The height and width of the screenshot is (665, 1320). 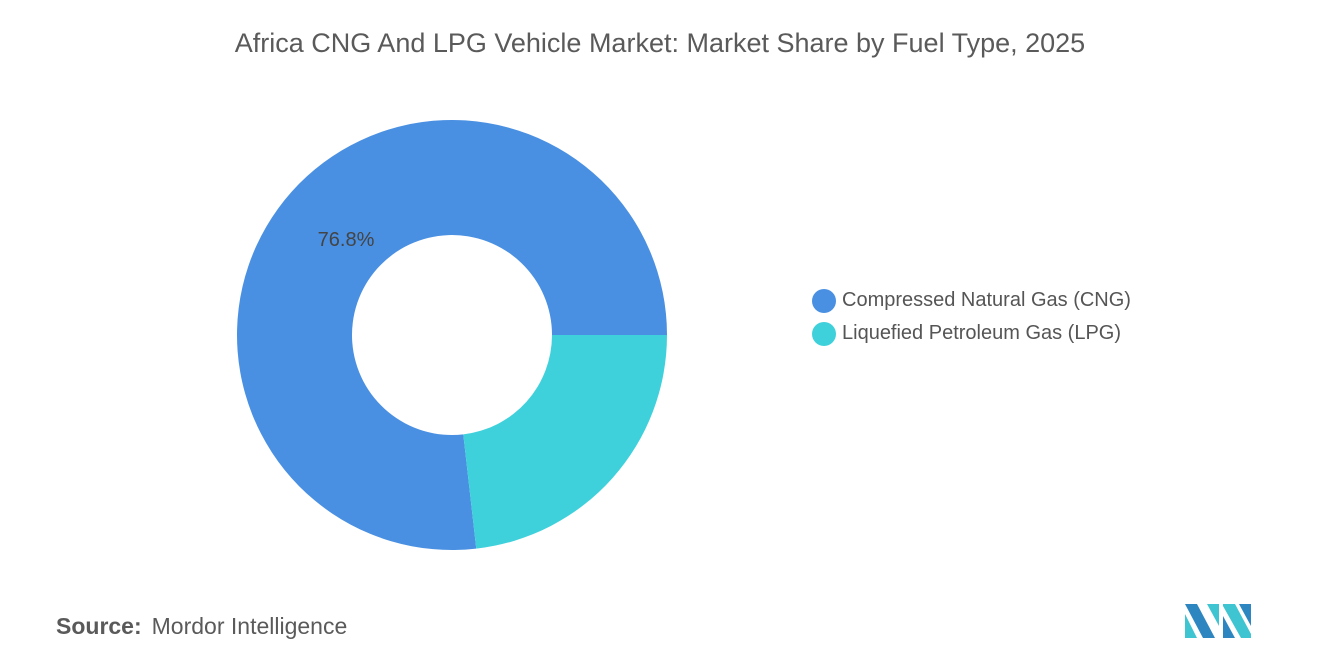 What do you see at coordinates (1218, 621) in the screenshot?
I see `mordor-intelligence-logo` at bounding box center [1218, 621].